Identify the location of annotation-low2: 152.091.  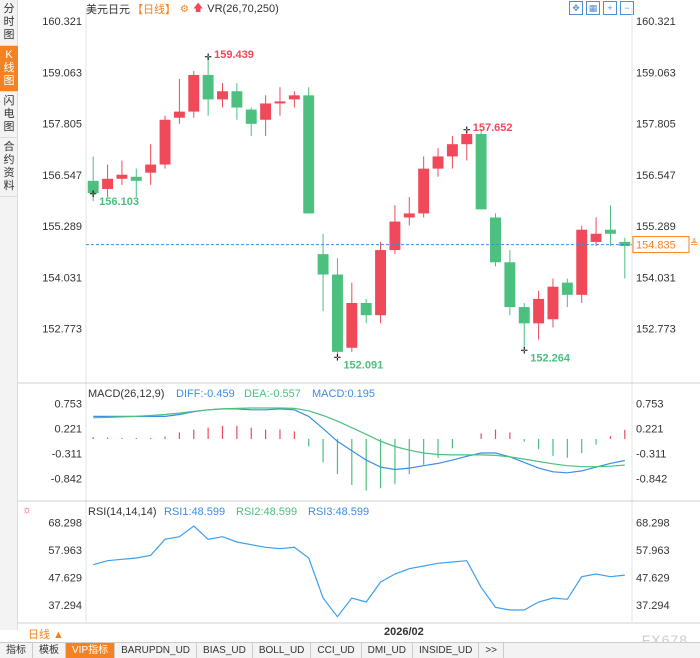
(363, 365).